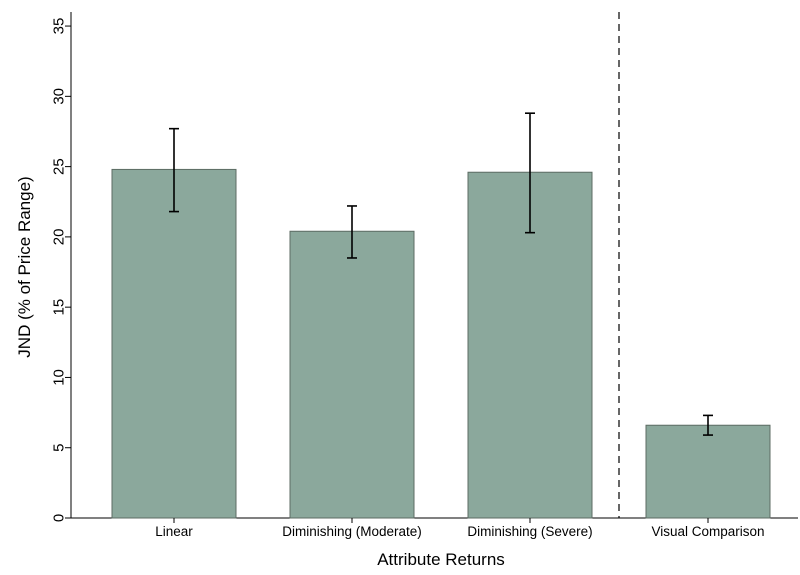 The height and width of the screenshot is (575, 800). I want to click on y-tick-label-5: 5, so click(58, 448).